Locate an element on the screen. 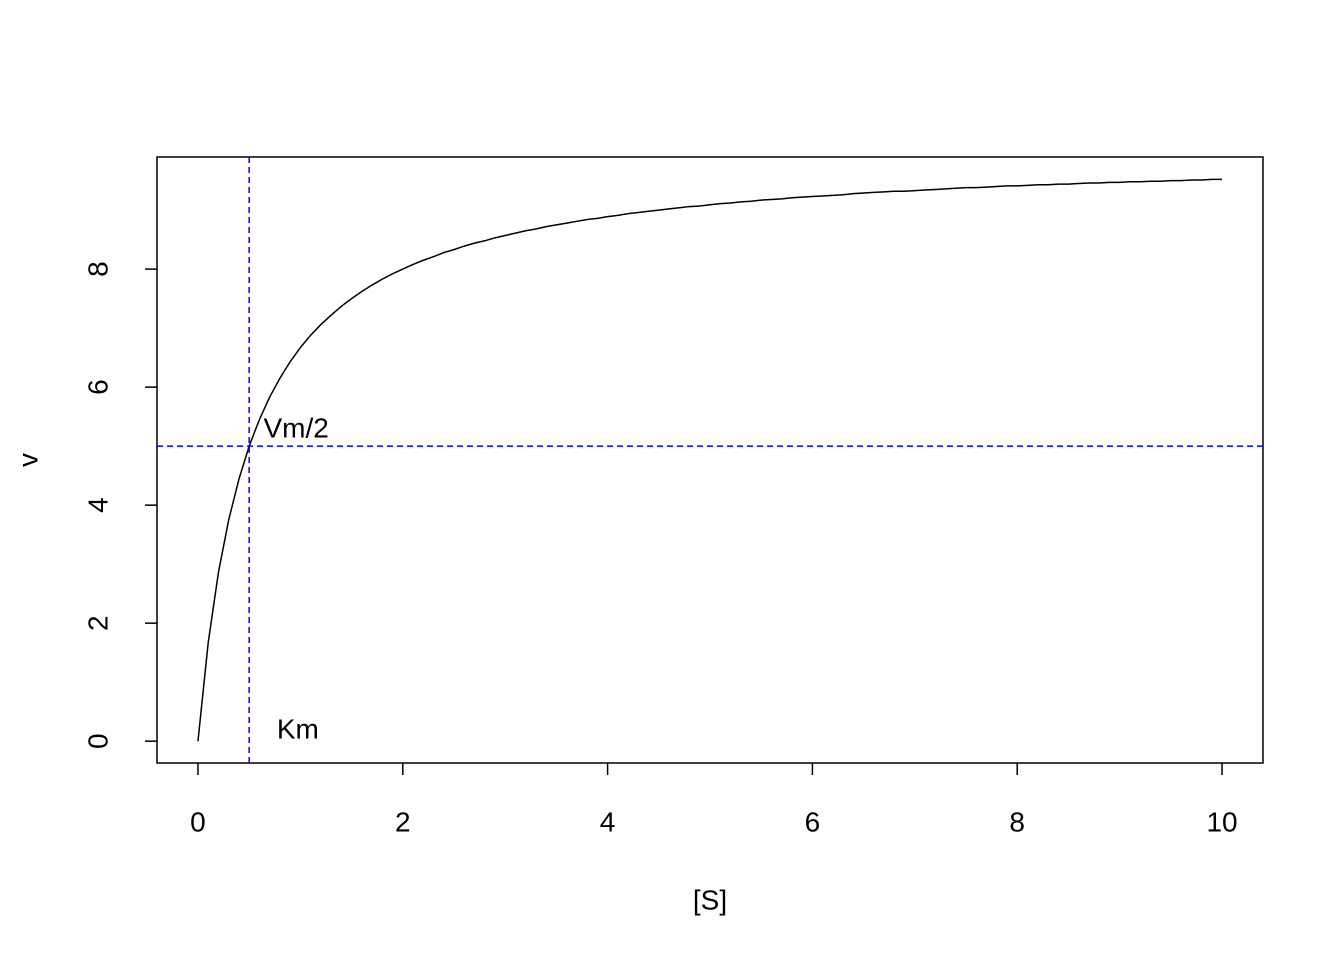  x-tick-label: 2 is located at coordinates (403, 821).